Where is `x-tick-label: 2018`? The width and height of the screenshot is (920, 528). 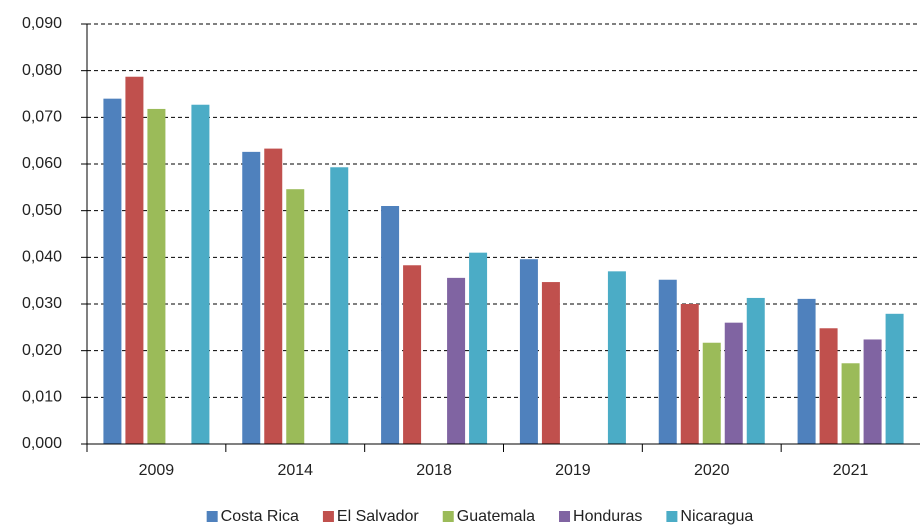 x-tick-label: 2018 is located at coordinates (434, 470).